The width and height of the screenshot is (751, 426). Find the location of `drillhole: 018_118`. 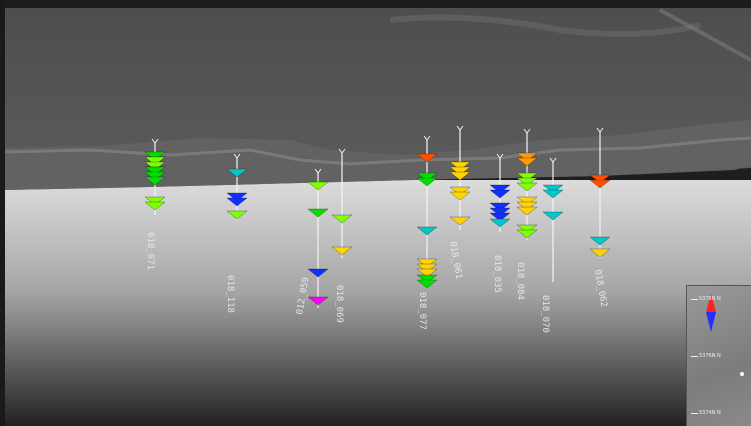

drillhole: 018_118 is located at coordinates (236, 233).